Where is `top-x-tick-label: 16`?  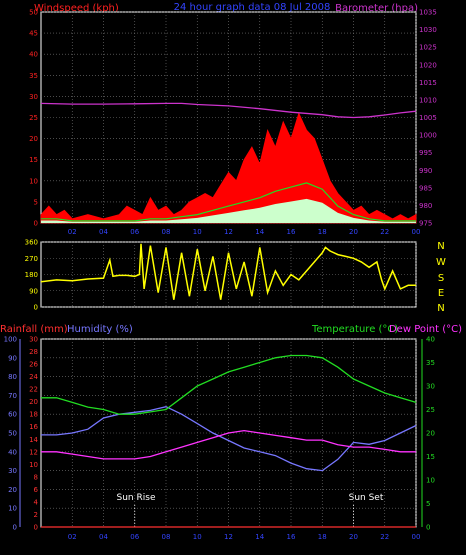 top-x-tick-label: 16 is located at coordinates (291, 232).